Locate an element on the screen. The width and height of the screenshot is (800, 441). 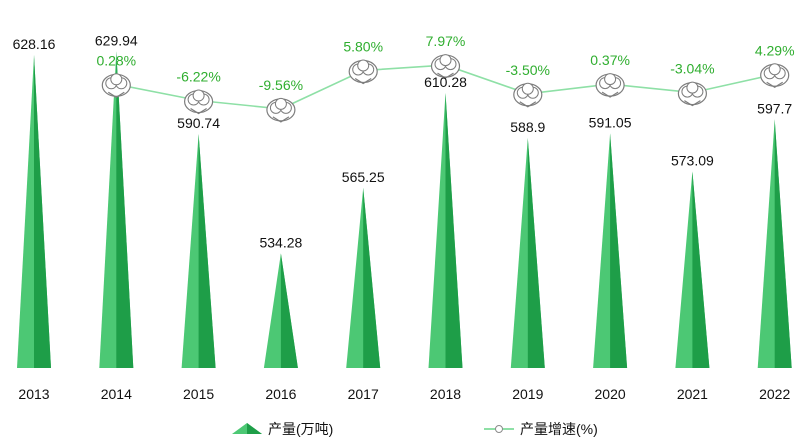
bar-value-label-2014: 629.94 is located at coordinates (116, 40).